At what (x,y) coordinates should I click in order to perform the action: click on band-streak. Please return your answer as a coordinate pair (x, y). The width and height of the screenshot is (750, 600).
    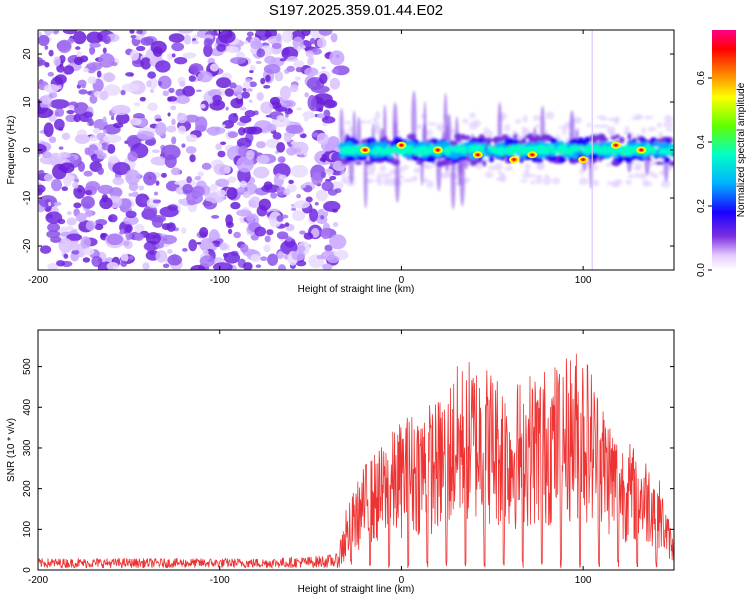
    Looking at the image, I should click on (453, 180).